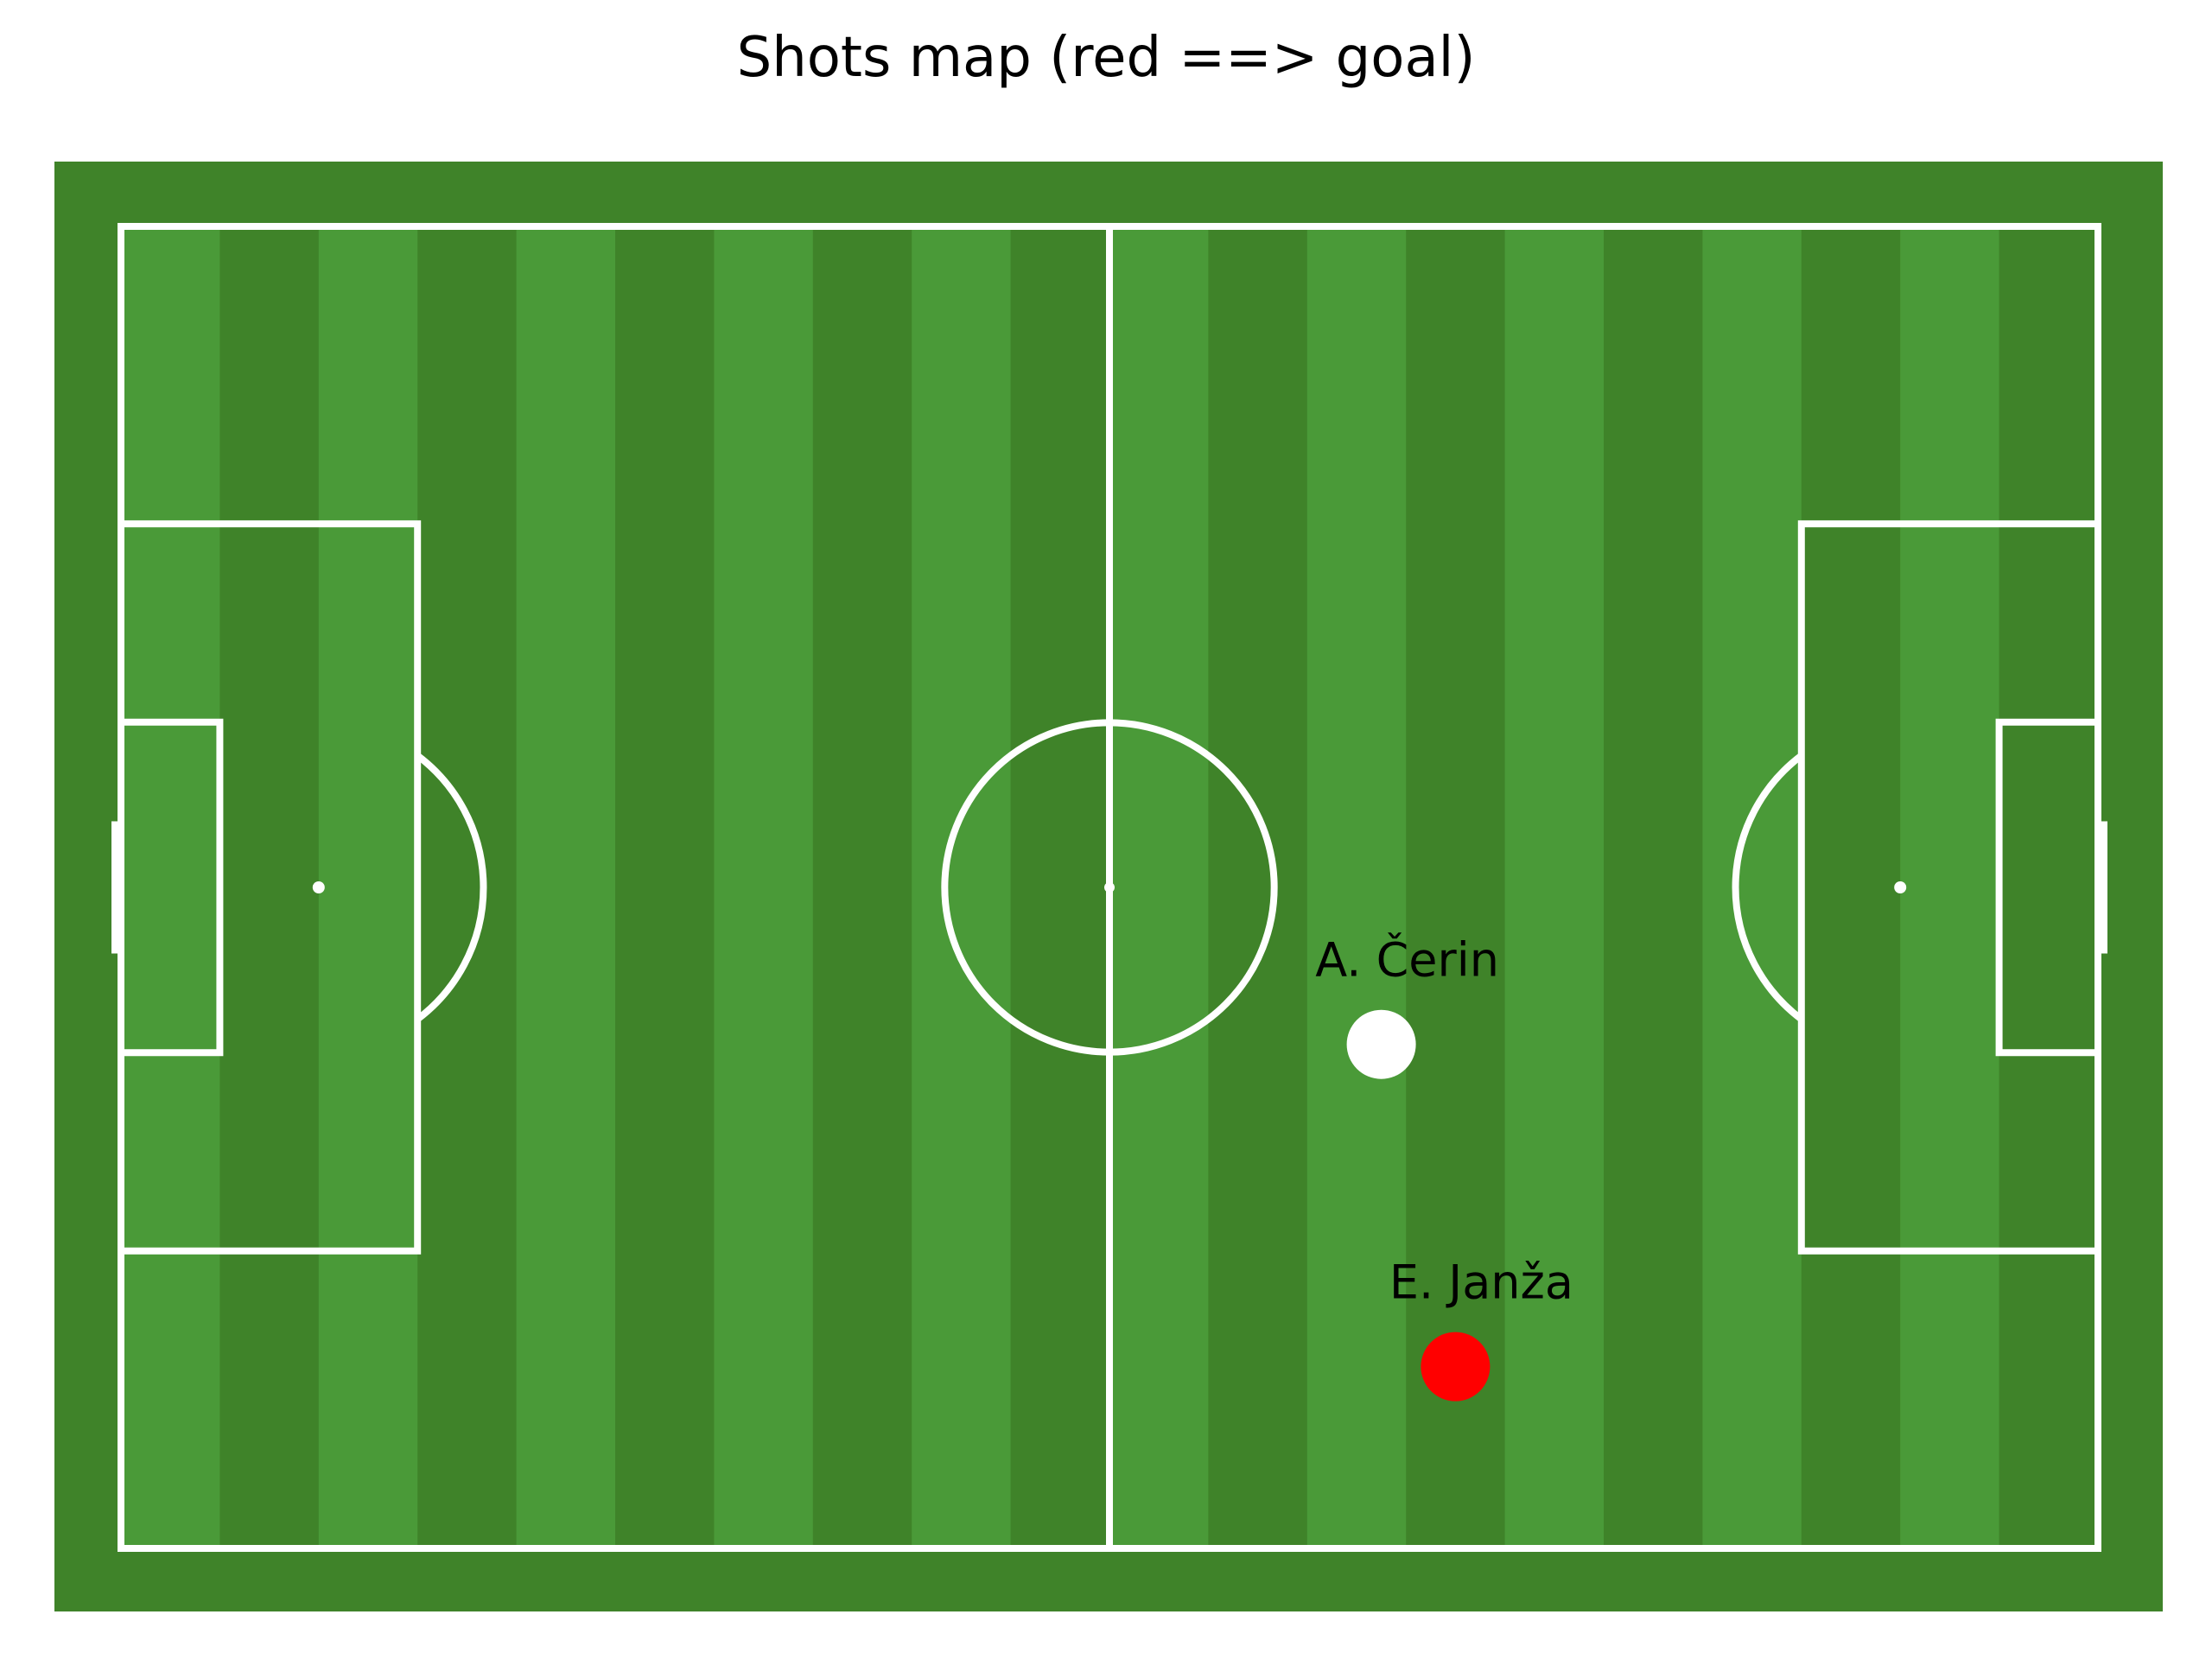 Image resolution: width=2212 pixels, height=1659 pixels. What do you see at coordinates (1481, 1282) in the screenshot?
I see `shot-player-label: E. Janža` at bounding box center [1481, 1282].